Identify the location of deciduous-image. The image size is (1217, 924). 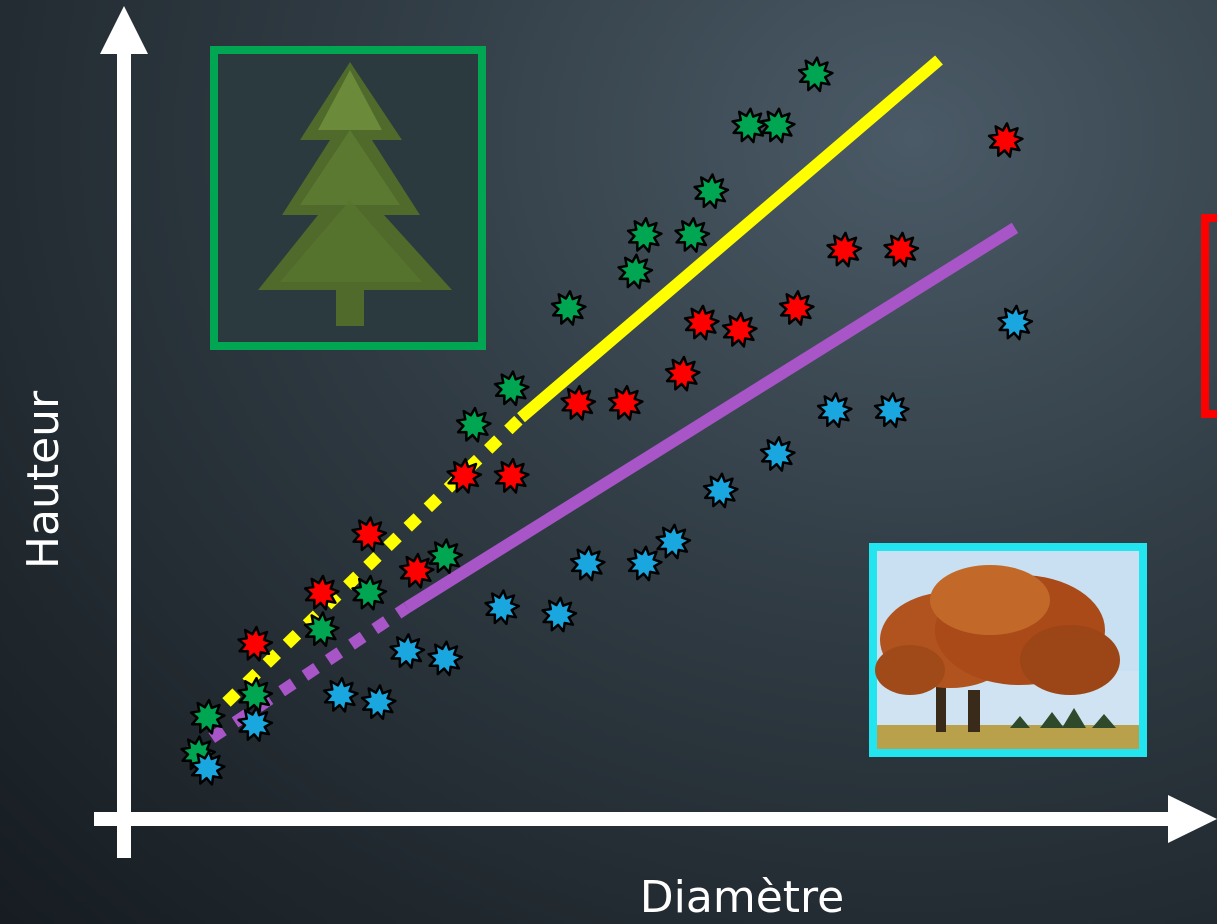
(1008, 650).